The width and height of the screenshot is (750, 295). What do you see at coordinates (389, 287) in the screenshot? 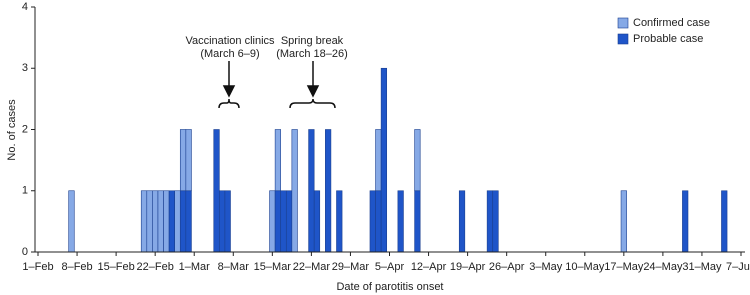
I see `x-axis-label: Date of parotitis onset` at bounding box center [389, 287].